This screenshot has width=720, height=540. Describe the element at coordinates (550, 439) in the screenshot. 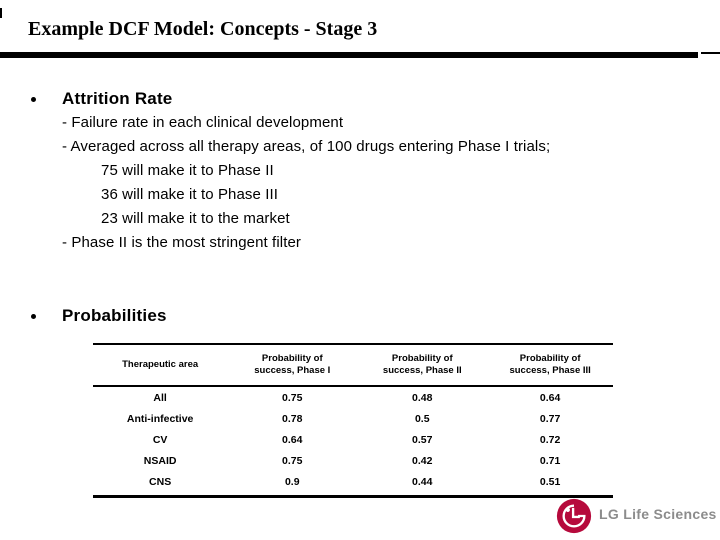

I see `value-cell: 0.72` at that location.